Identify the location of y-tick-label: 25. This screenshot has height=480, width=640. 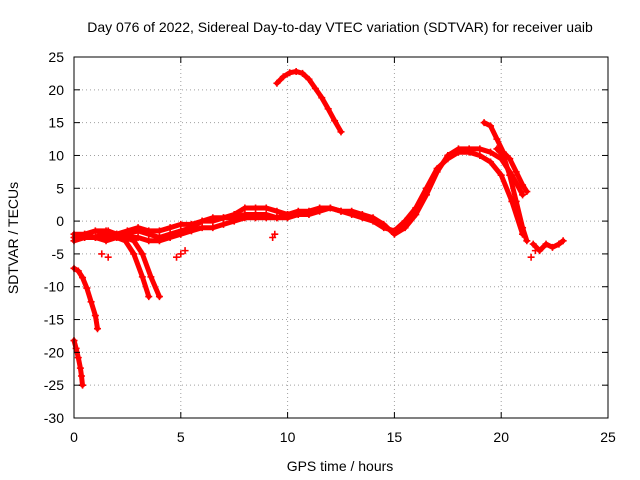
(56, 57).